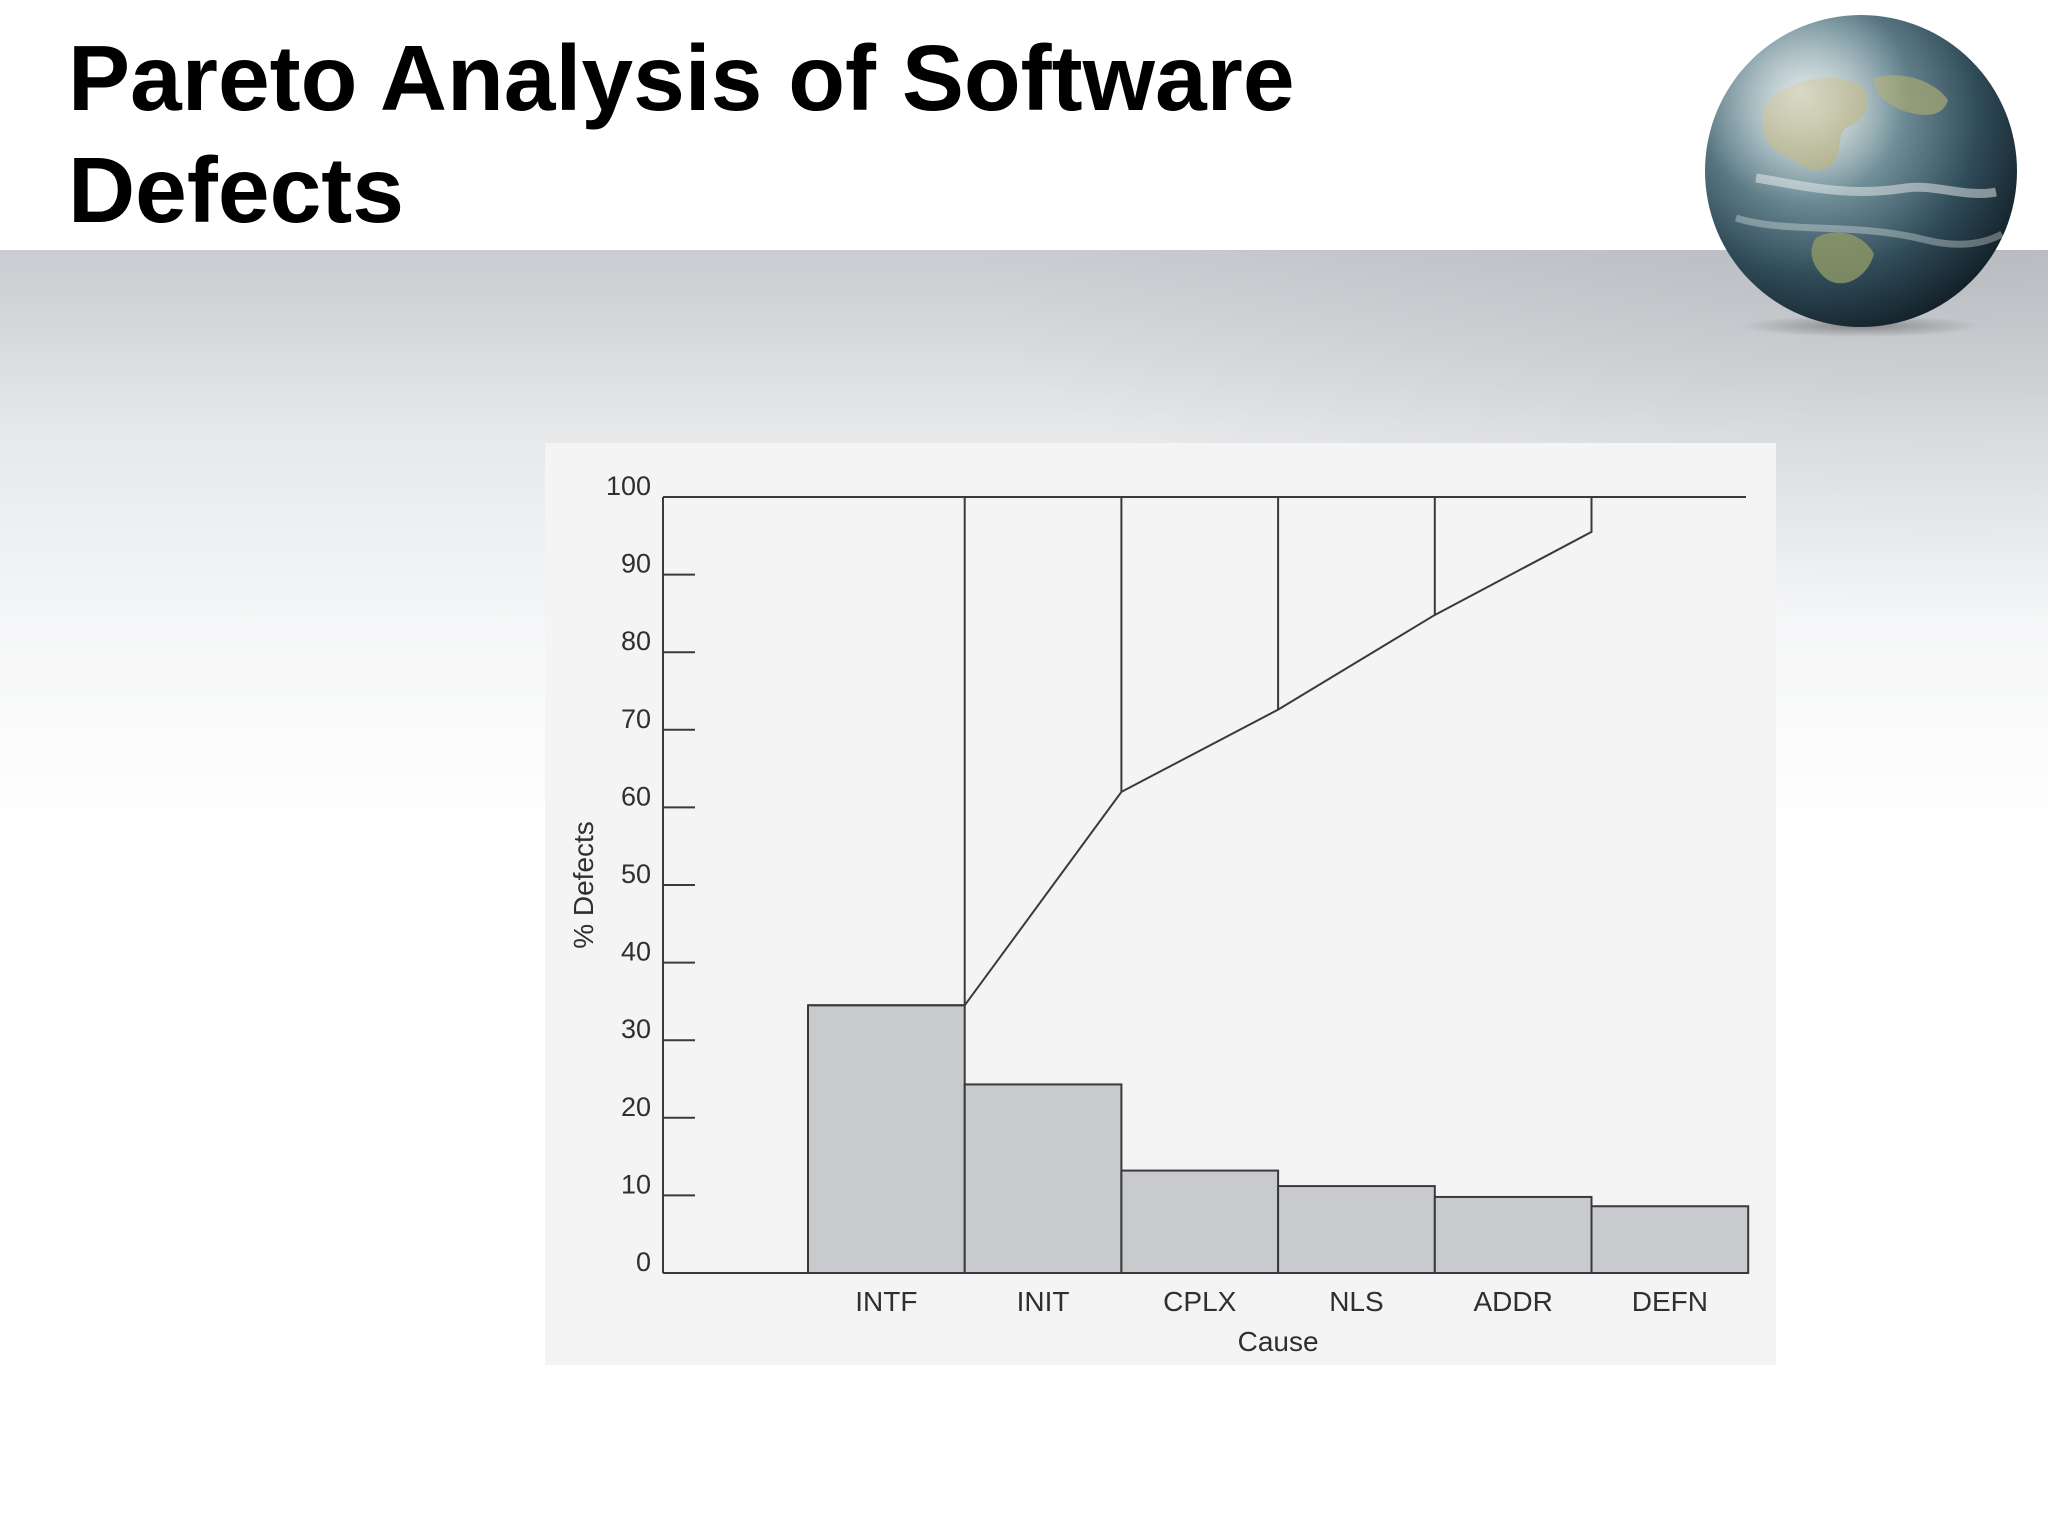  What do you see at coordinates (1670, 1239) in the screenshot?
I see `bar-defn` at bounding box center [1670, 1239].